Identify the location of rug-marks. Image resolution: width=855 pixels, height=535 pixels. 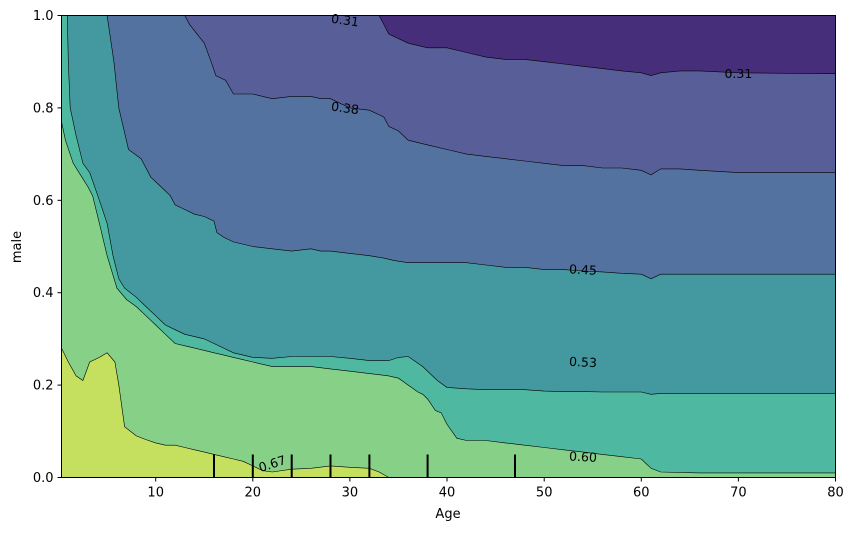
(364, 466).